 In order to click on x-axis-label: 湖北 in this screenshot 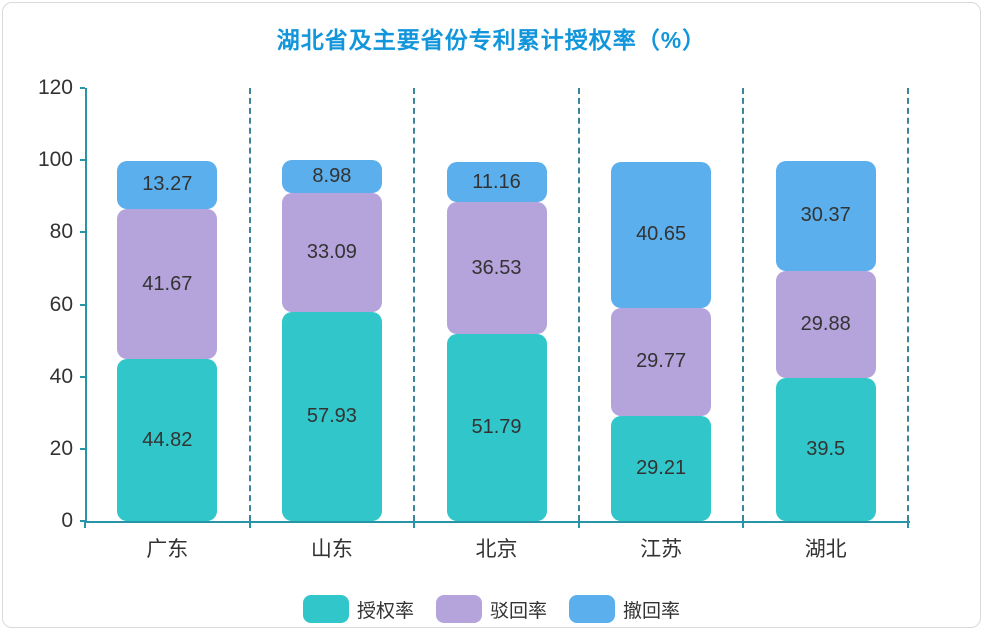, I will do `click(825, 549)`.